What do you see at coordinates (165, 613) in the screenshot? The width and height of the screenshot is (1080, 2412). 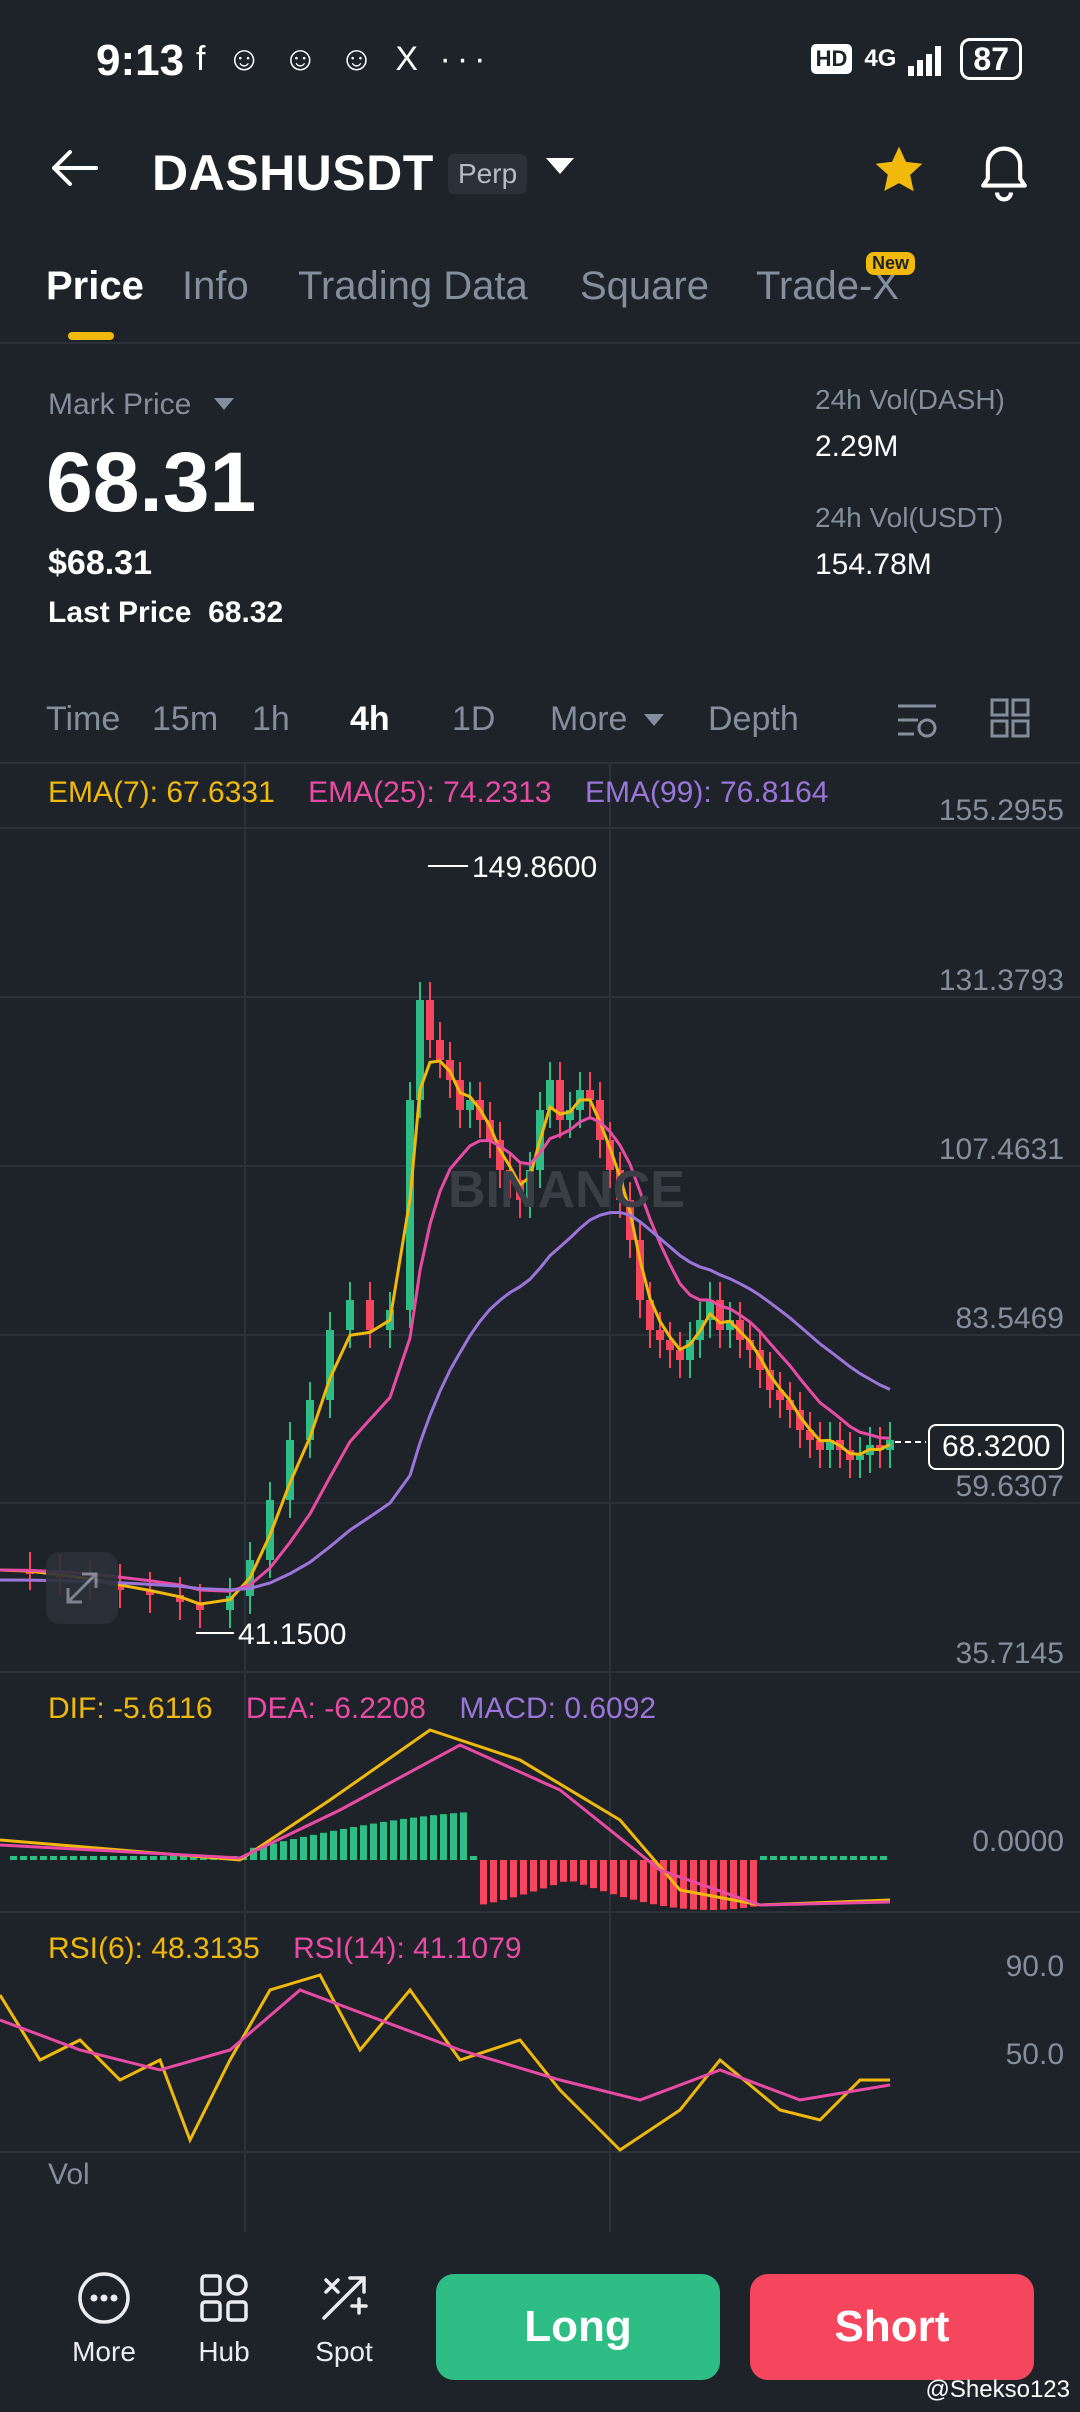 I see `last-price: Last Price 68.32` at bounding box center [165, 613].